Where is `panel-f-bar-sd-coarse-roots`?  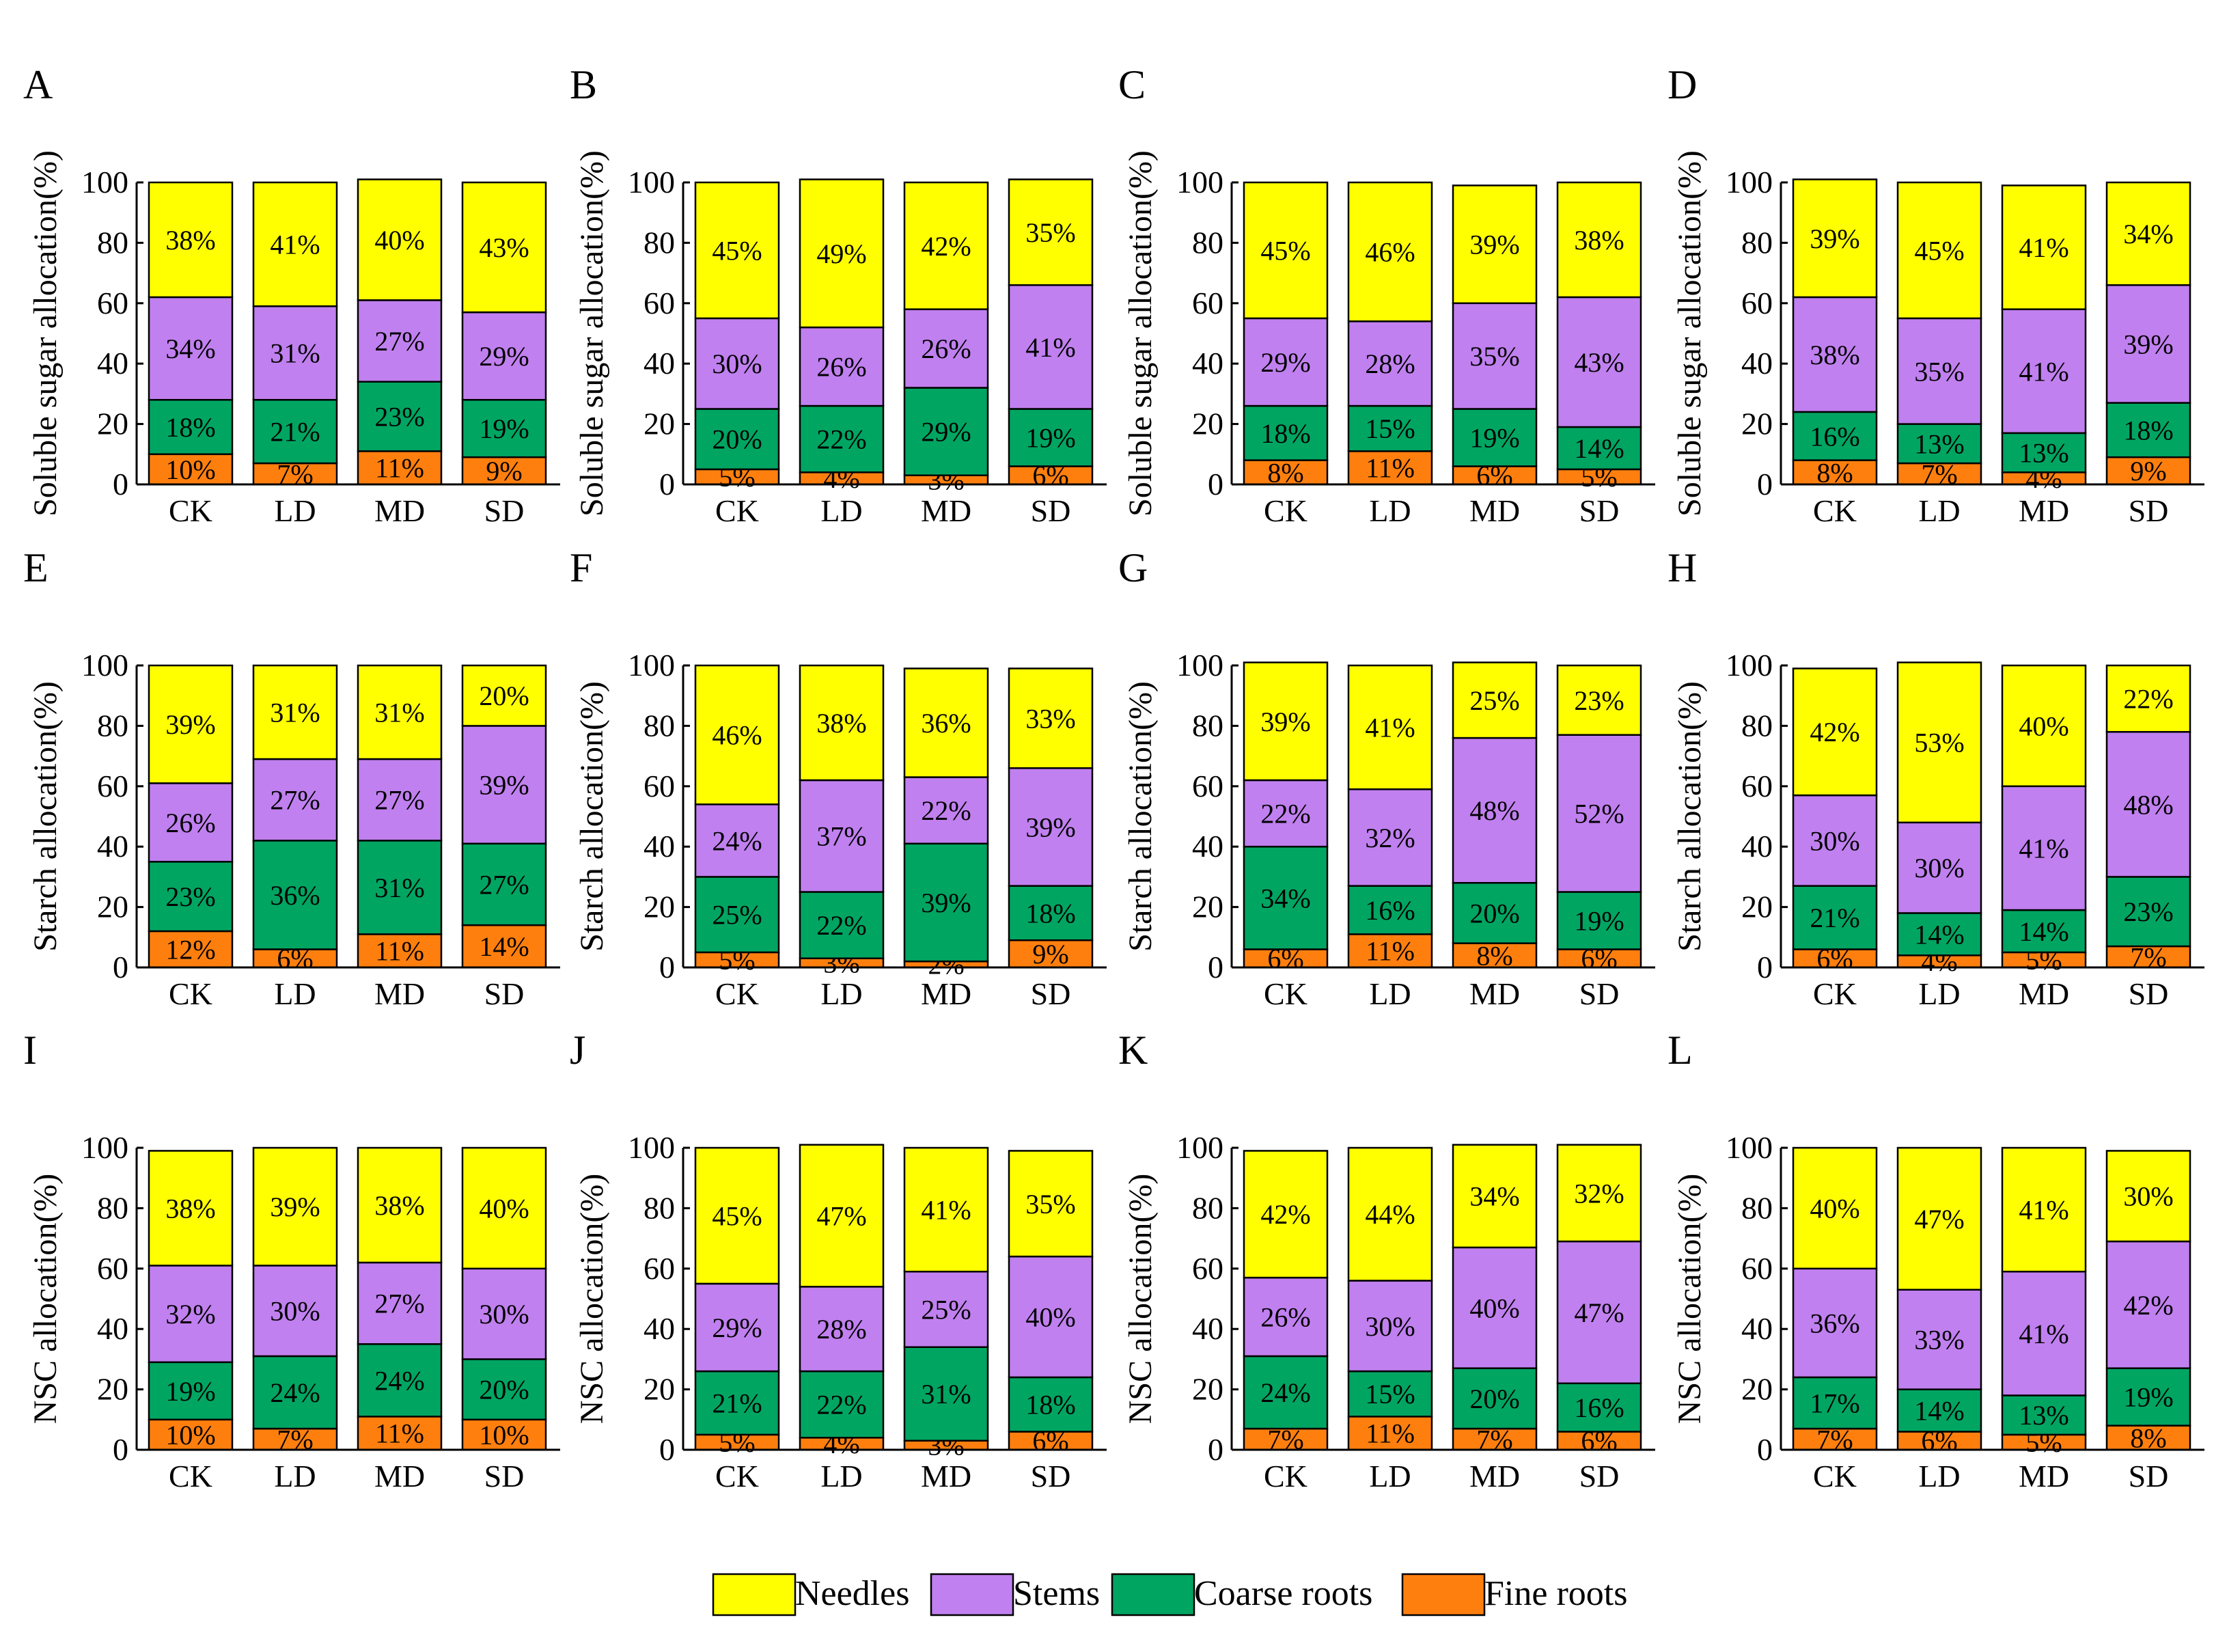 panel-f-bar-sd-coarse-roots is located at coordinates (1051, 913).